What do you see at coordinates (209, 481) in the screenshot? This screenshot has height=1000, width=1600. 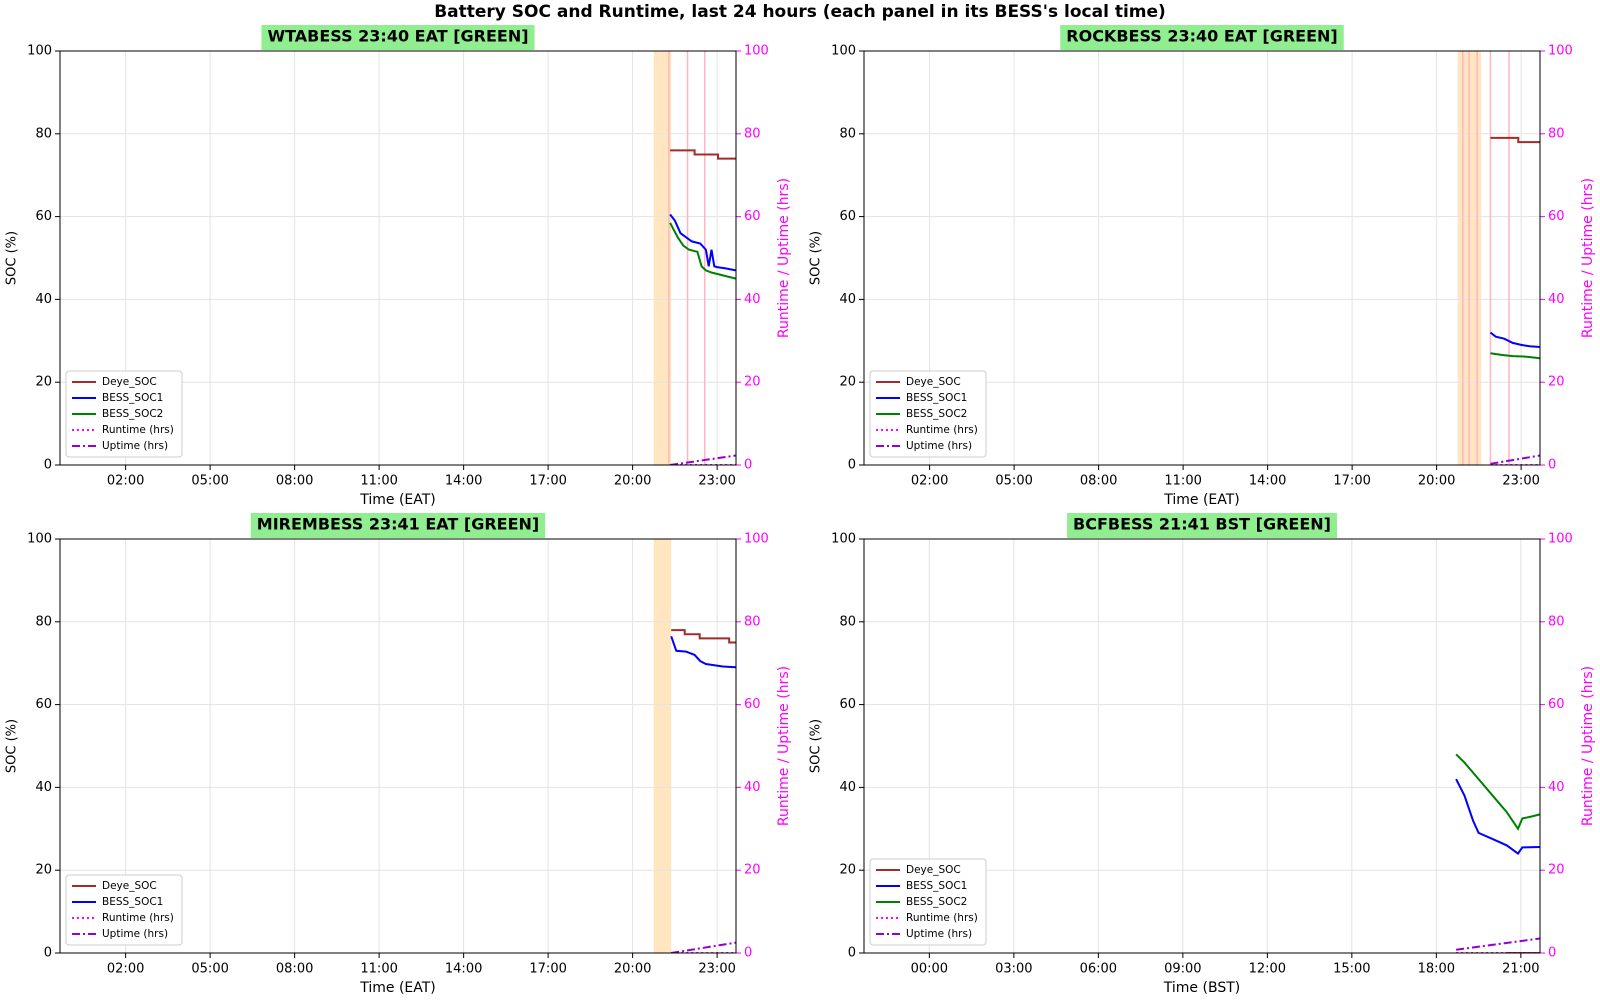 I see `x-tick-label: 05:00` at bounding box center [209, 481].